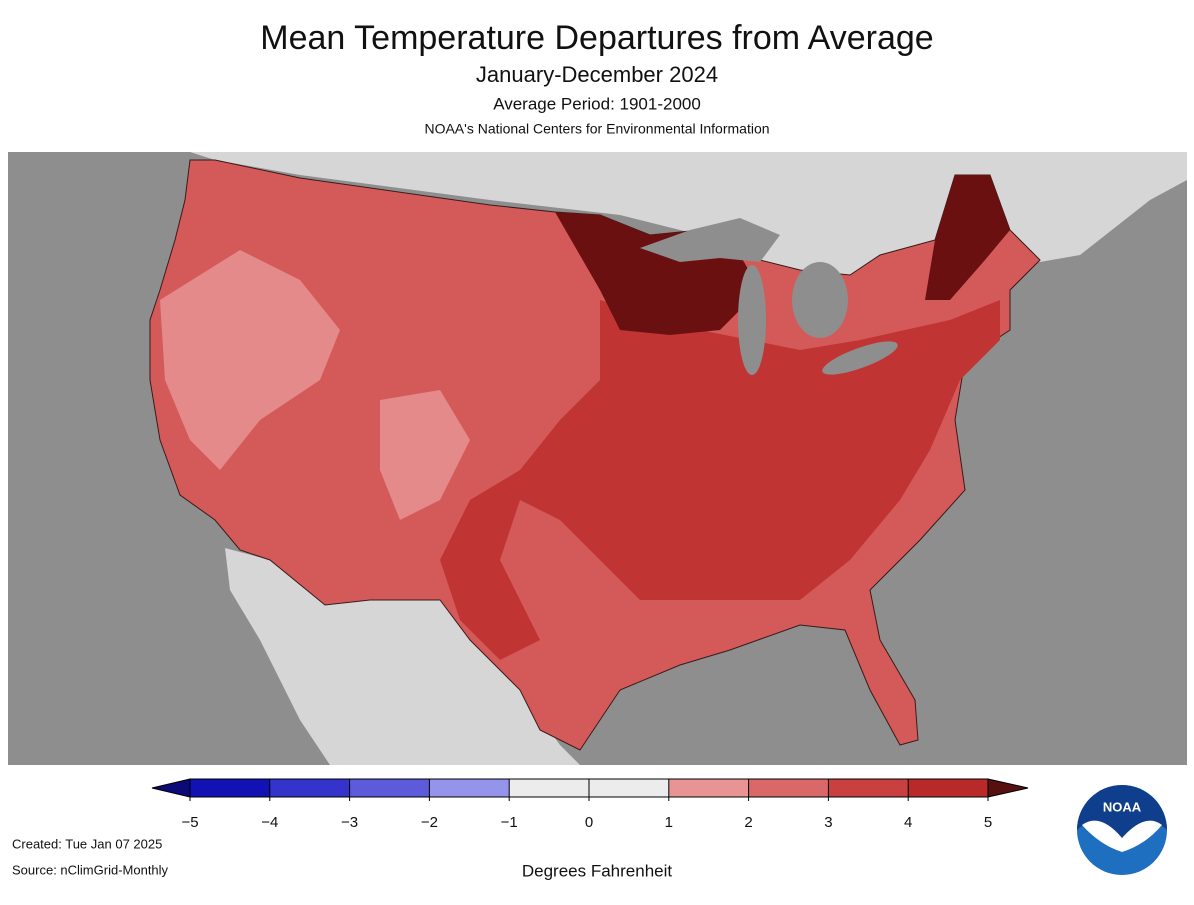 Image resolution: width=1194 pixels, height=905 pixels. What do you see at coordinates (597, 74) in the screenshot?
I see `subtitle: January-December 2024` at bounding box center [597, 74].